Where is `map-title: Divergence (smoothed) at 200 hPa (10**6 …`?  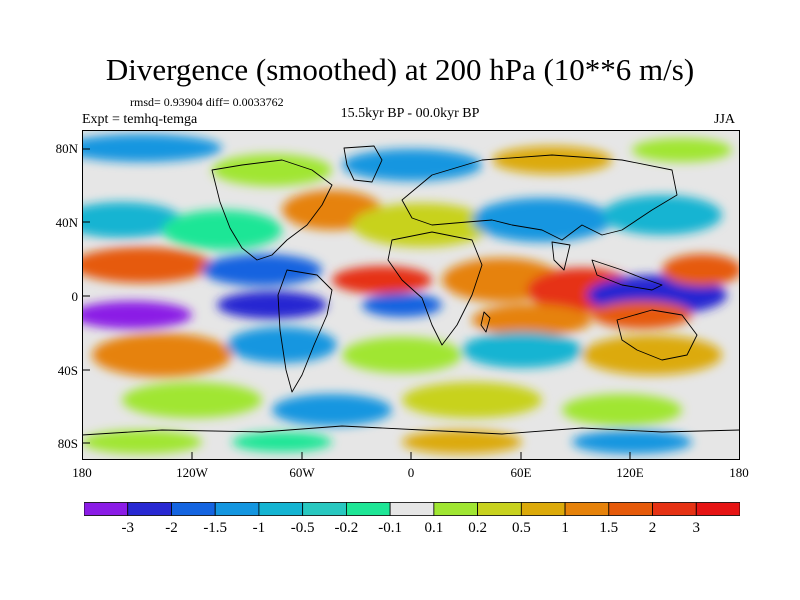
map-title: Divergence (smoothed) at 200 hPa (10**6 … is located at coordinates (400, 69).